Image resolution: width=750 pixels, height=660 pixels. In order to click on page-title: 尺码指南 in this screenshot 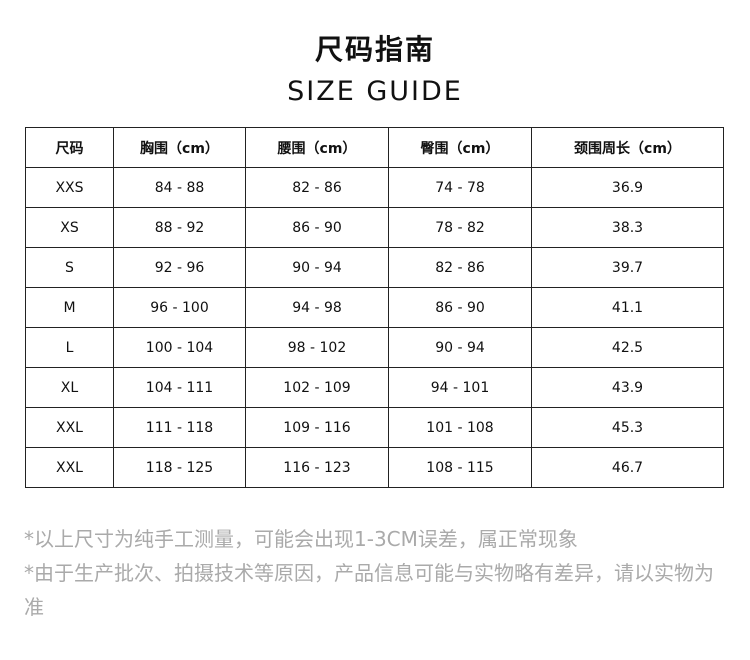, I will do `click(374, 49)`.